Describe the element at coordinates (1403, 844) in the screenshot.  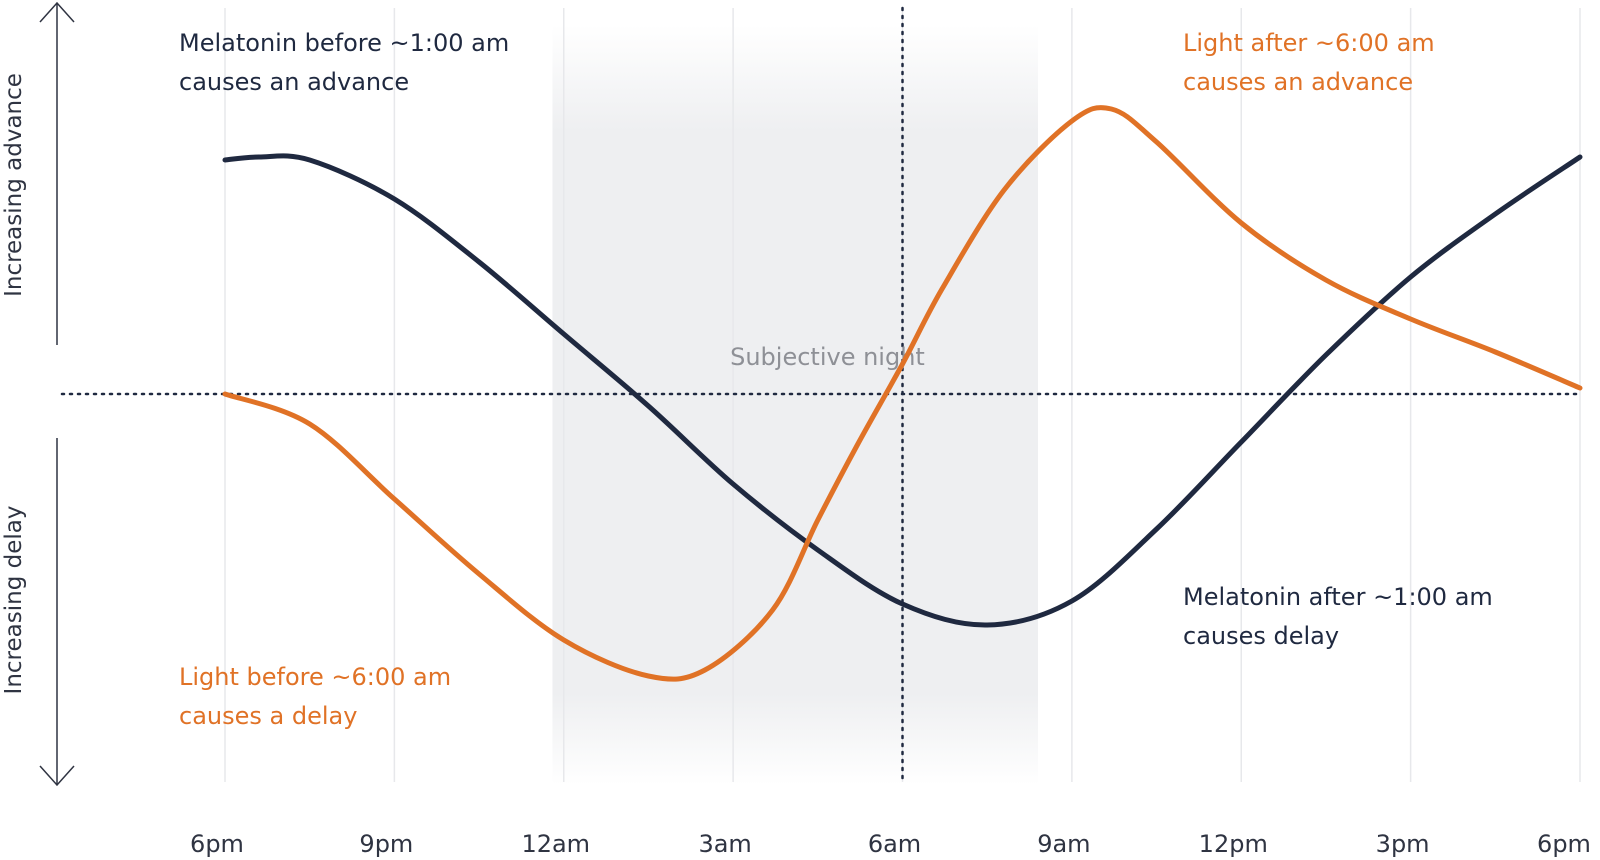
I see `x-tick-label: 3pm` at that location.